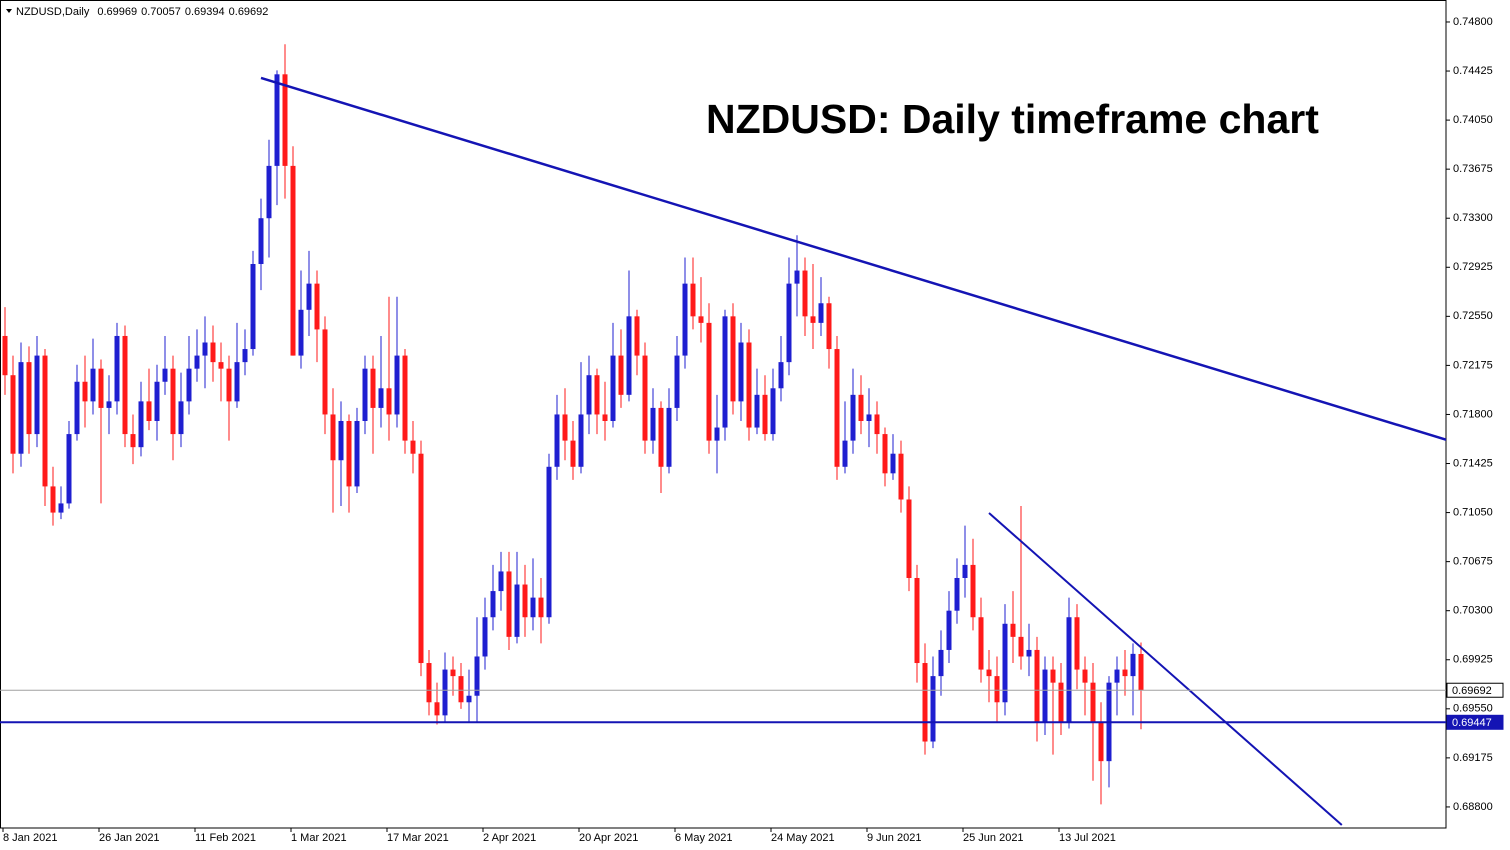 This screenshot has width=1510, height=850. I want to click on price-label: 0.69692, so click(1472, 691).